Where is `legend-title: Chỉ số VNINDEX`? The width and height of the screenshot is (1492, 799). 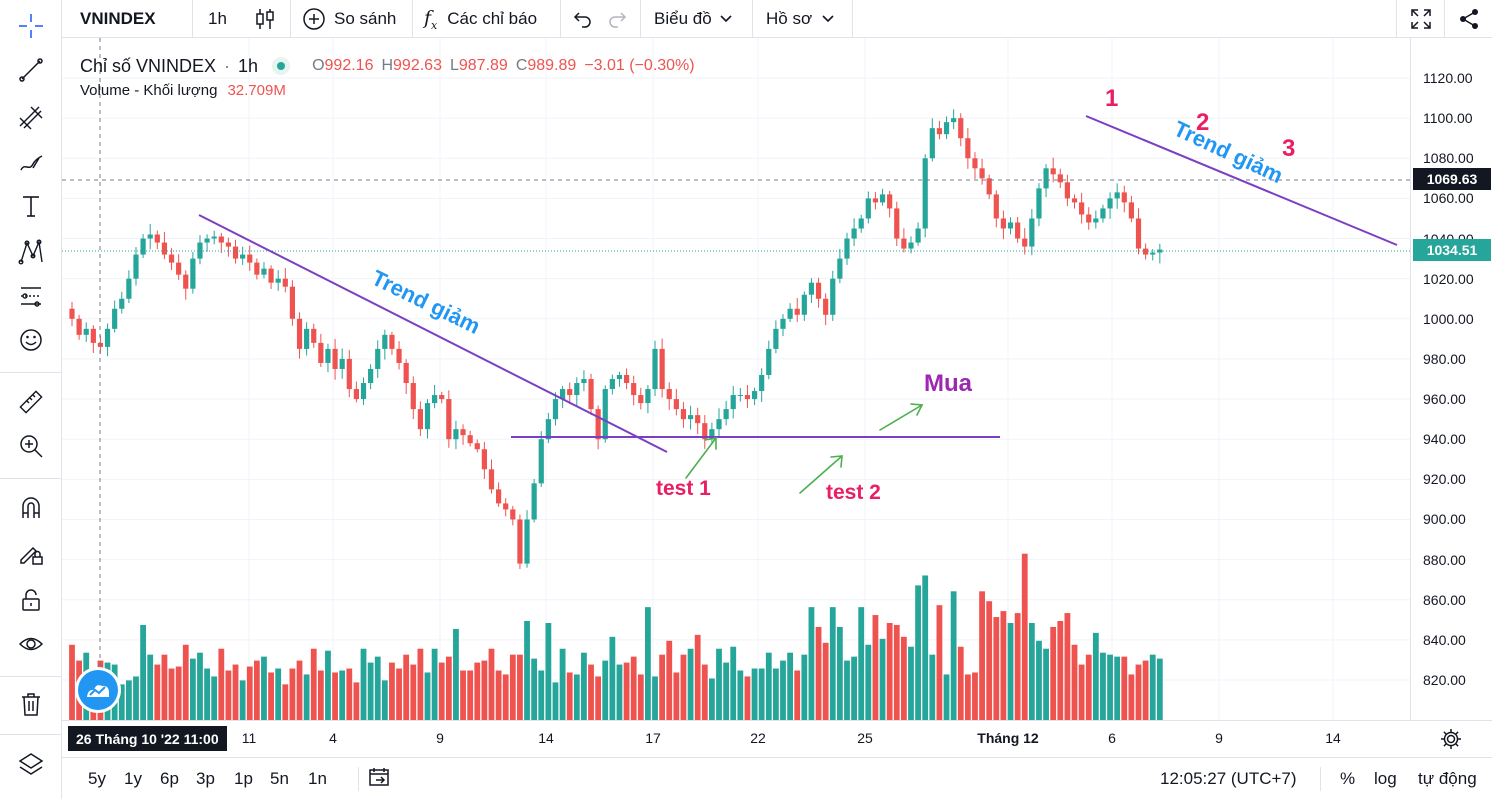
legend-title: Chỉ số VNINDEX is located at coordinates (148, 65).